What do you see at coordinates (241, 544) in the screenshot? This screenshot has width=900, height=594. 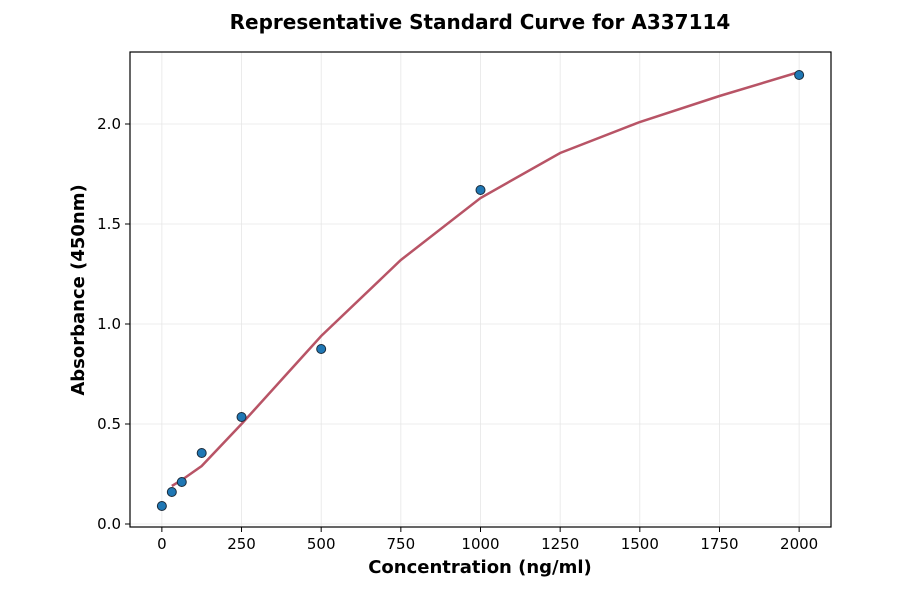 I see `x-tick-label: 250` at bounding box center [241, 544].